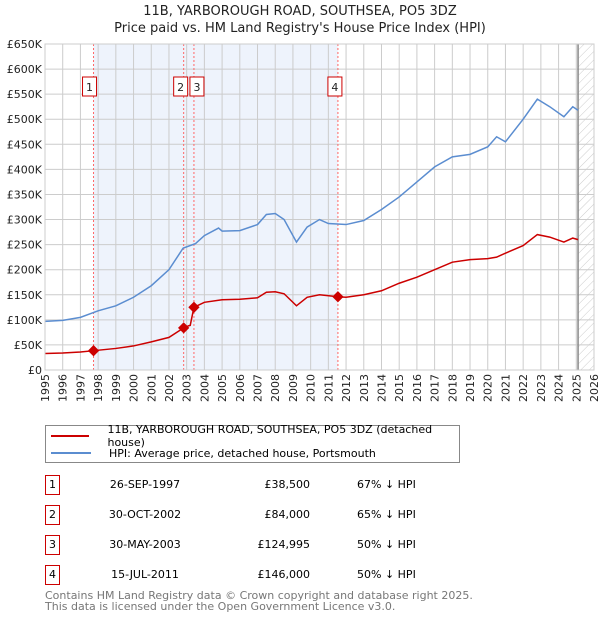 The image size is (600, 620). I want to click on sale-date: 30-MAY-2003, so click(145, 544).